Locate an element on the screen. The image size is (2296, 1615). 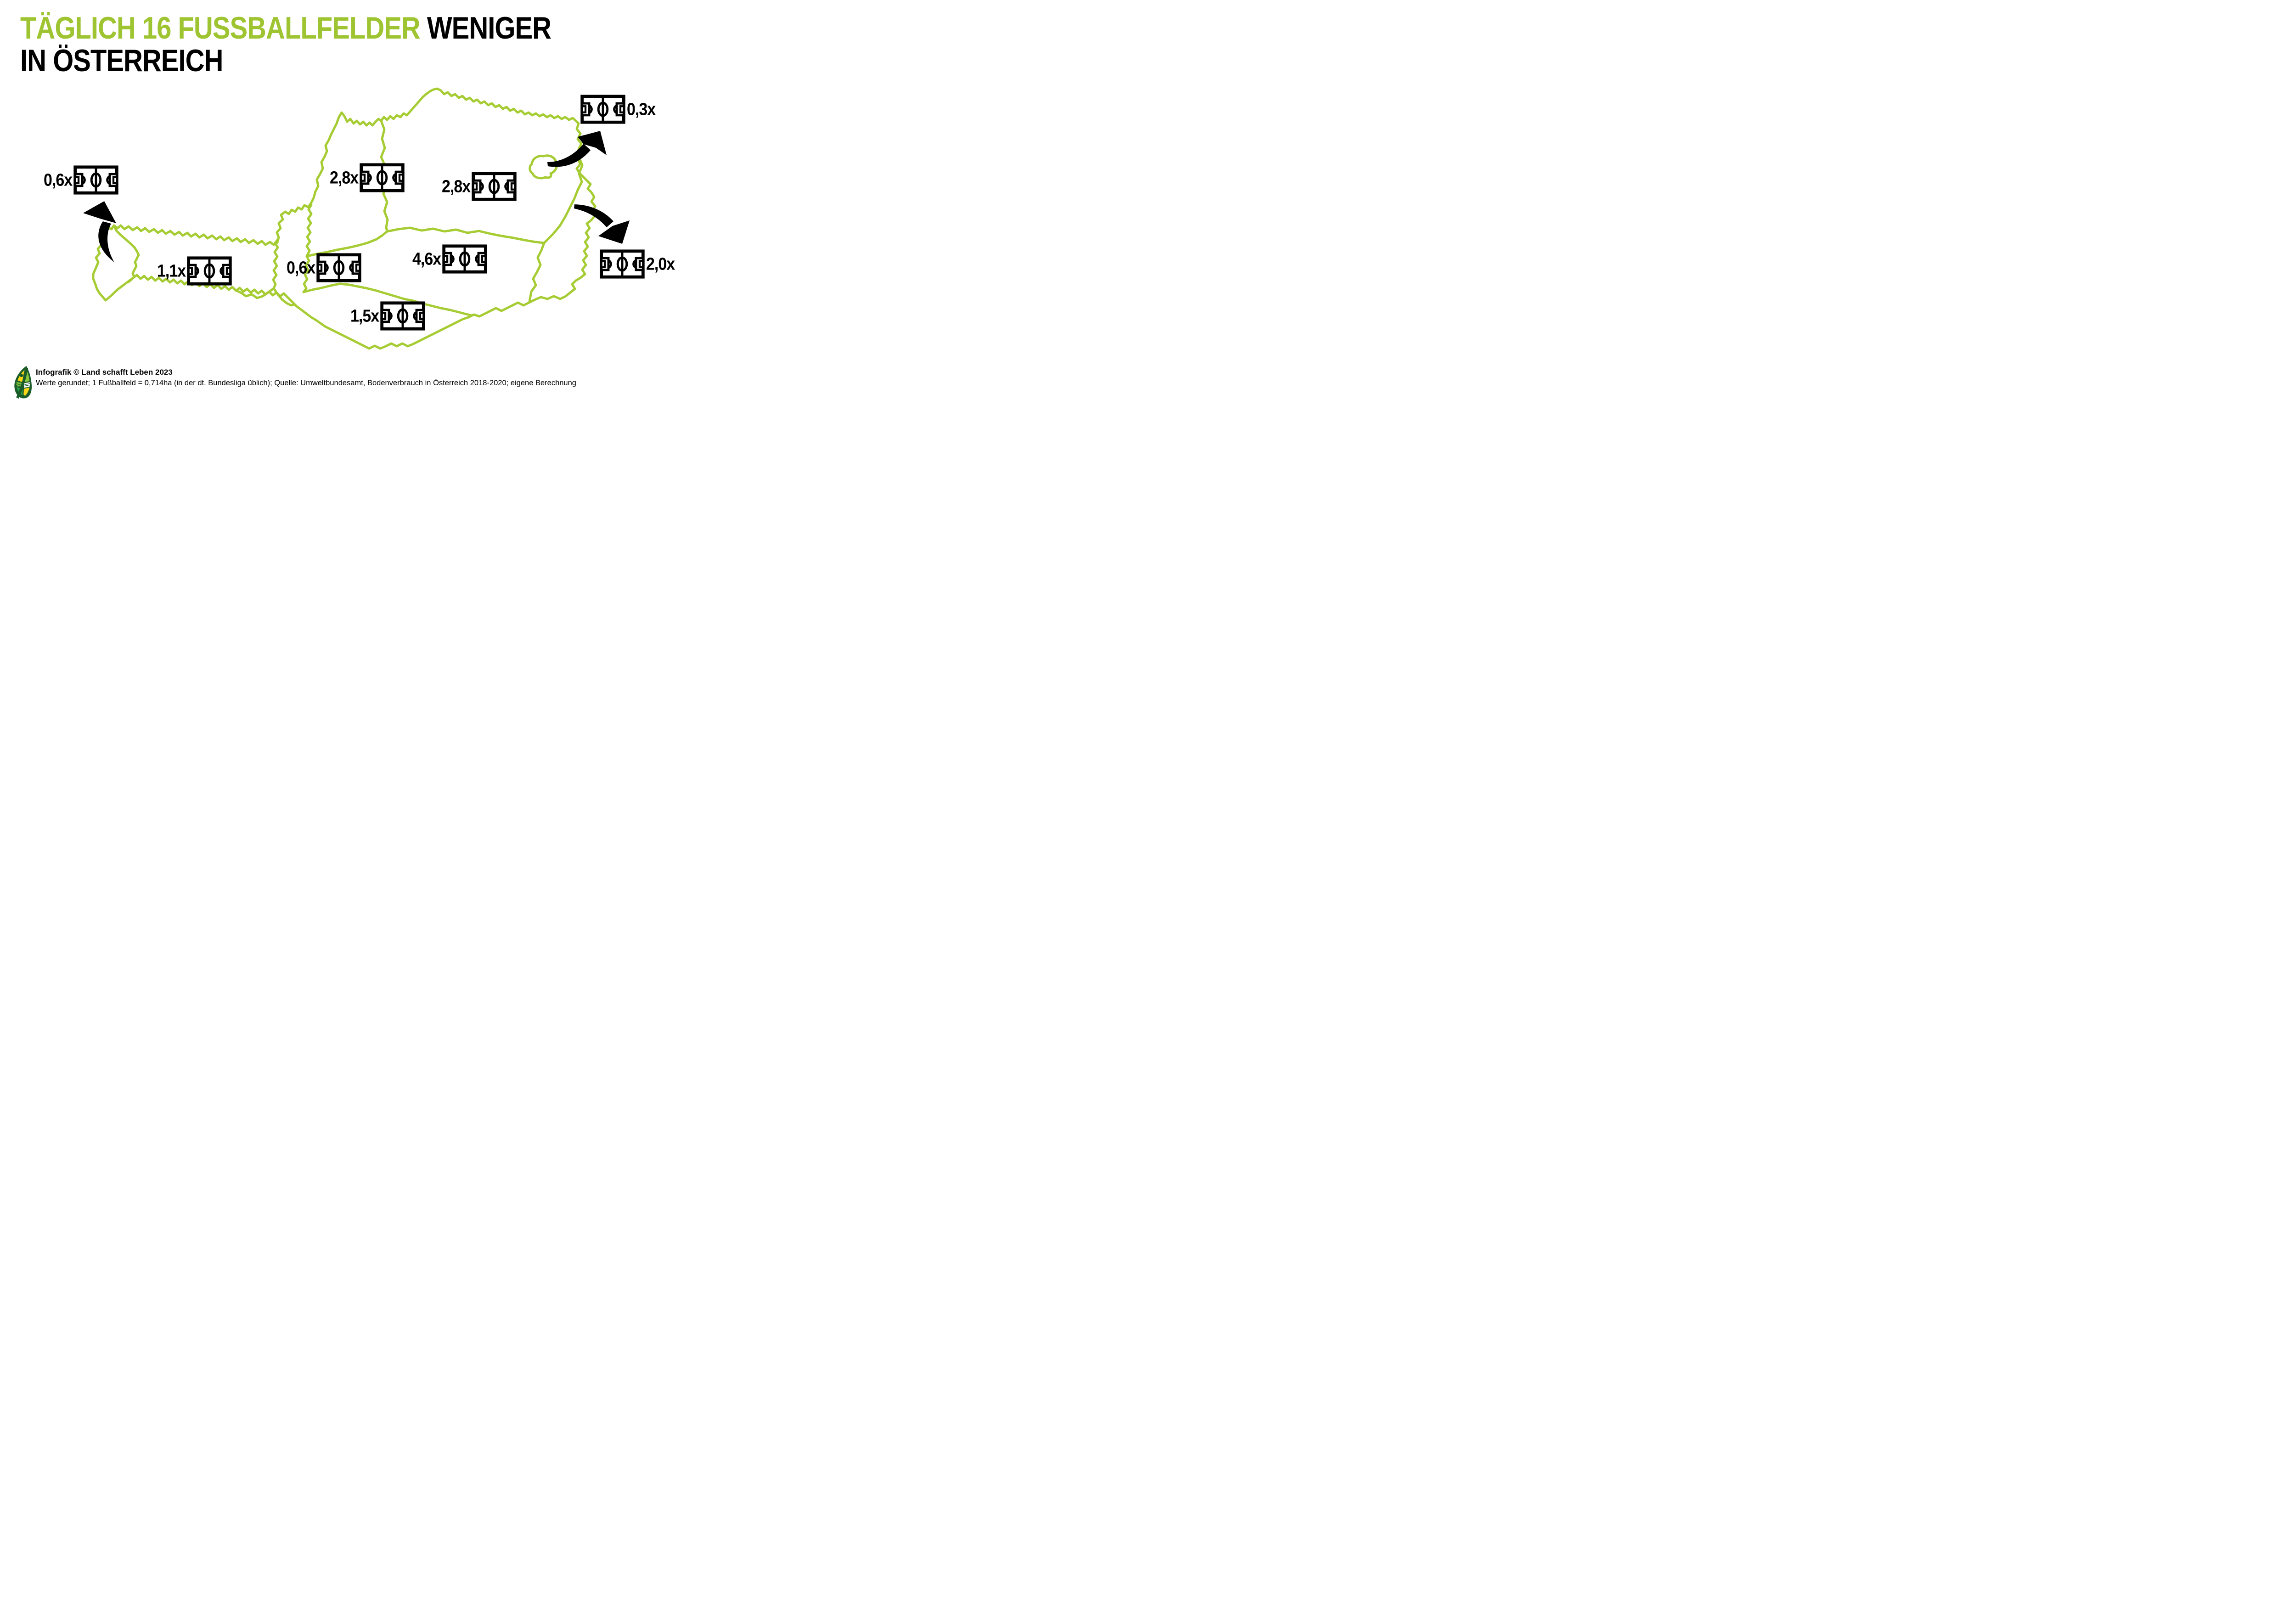
region-marker-kaernten: 1,5x is located at coordinates (387, 316).